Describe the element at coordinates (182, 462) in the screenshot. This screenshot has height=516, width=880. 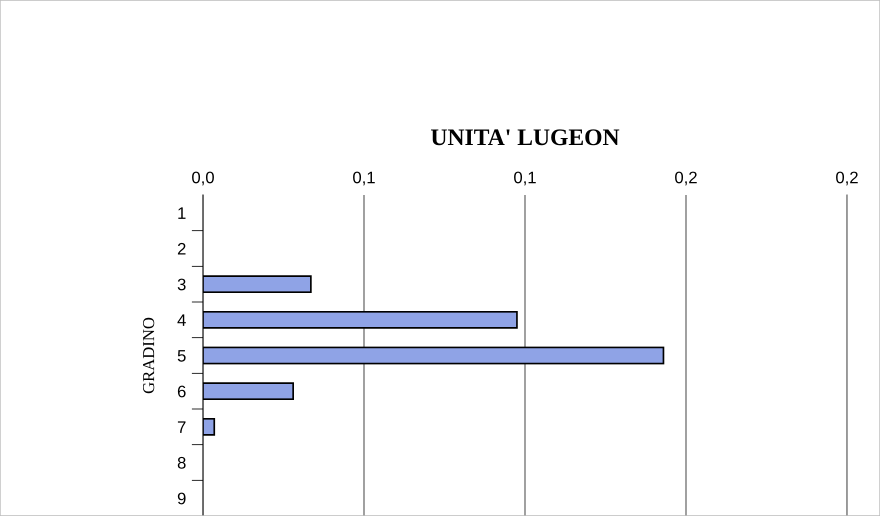
I see `y-tick-label: 8` at that location.